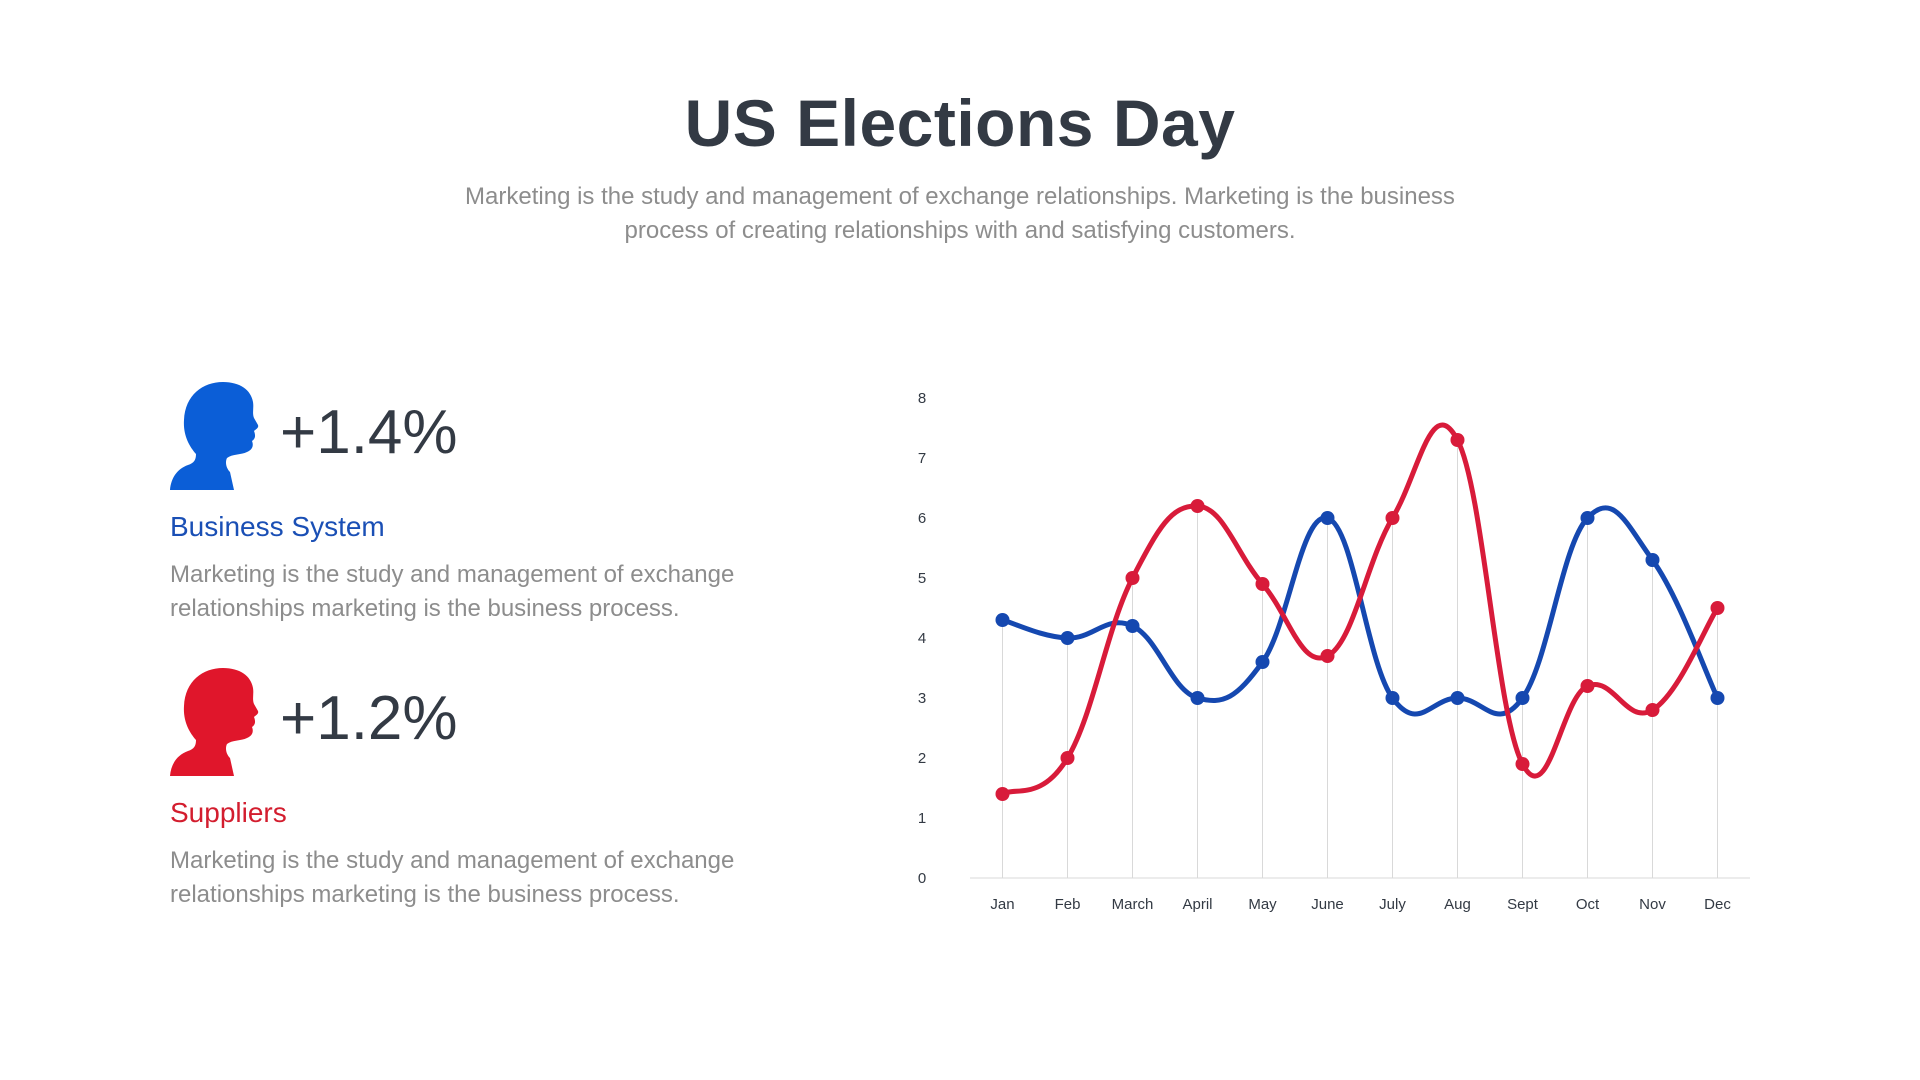 The height and width of the screenshot is (1080, 1920). What do you see at coordinates (228, 812) in the screenshot?
I see `stat-label: Suppliers` at bounding box center [228, 812].